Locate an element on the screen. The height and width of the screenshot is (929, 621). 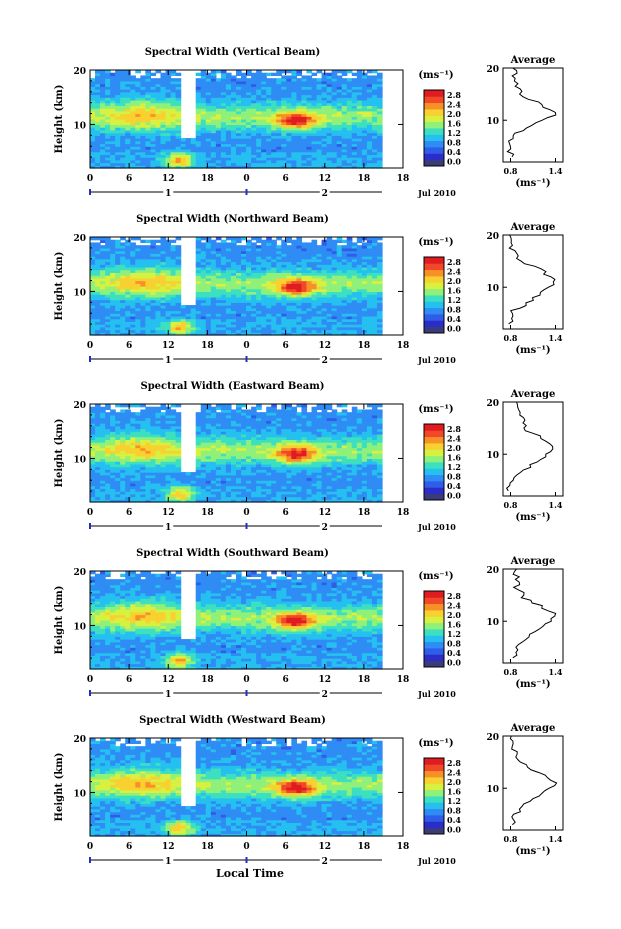
colorbar-tick-label: 0.0 is located at coordinates (454, 328).